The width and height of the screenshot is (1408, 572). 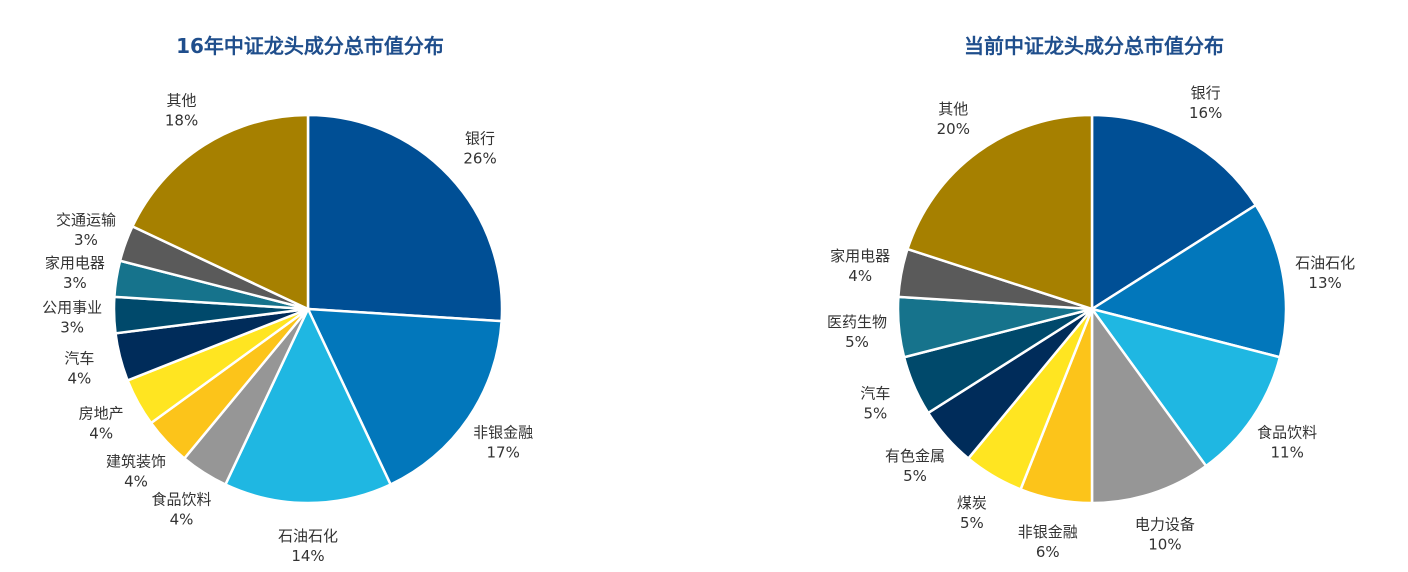 I want to click on slice-category-label: 医药生物, so click(x=857, y=322).